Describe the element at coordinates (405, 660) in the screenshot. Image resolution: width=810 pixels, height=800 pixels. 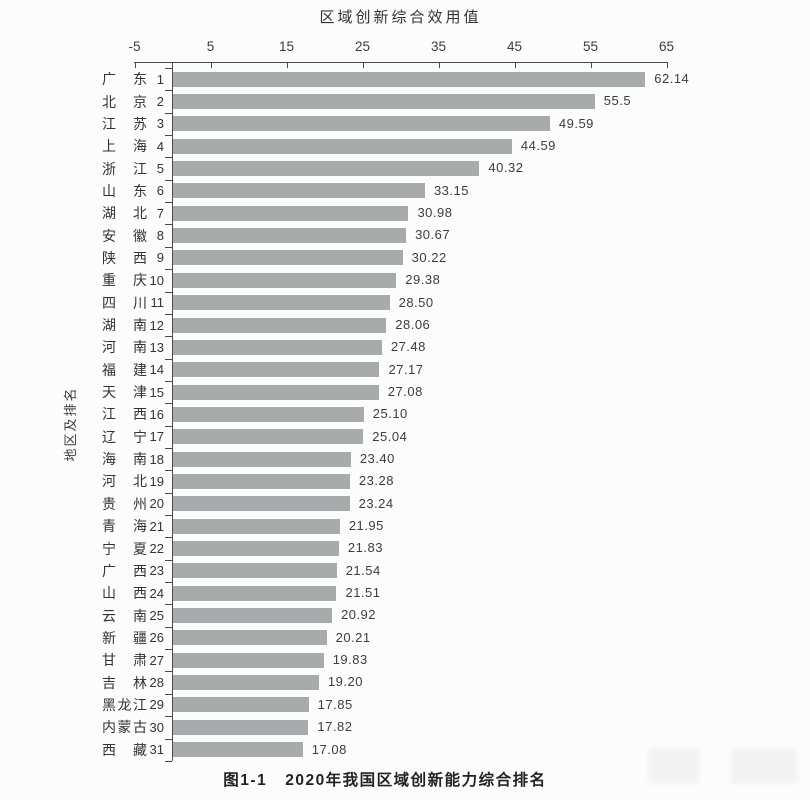
I see `bar-row: 甘肃 27 19.83` at that location.